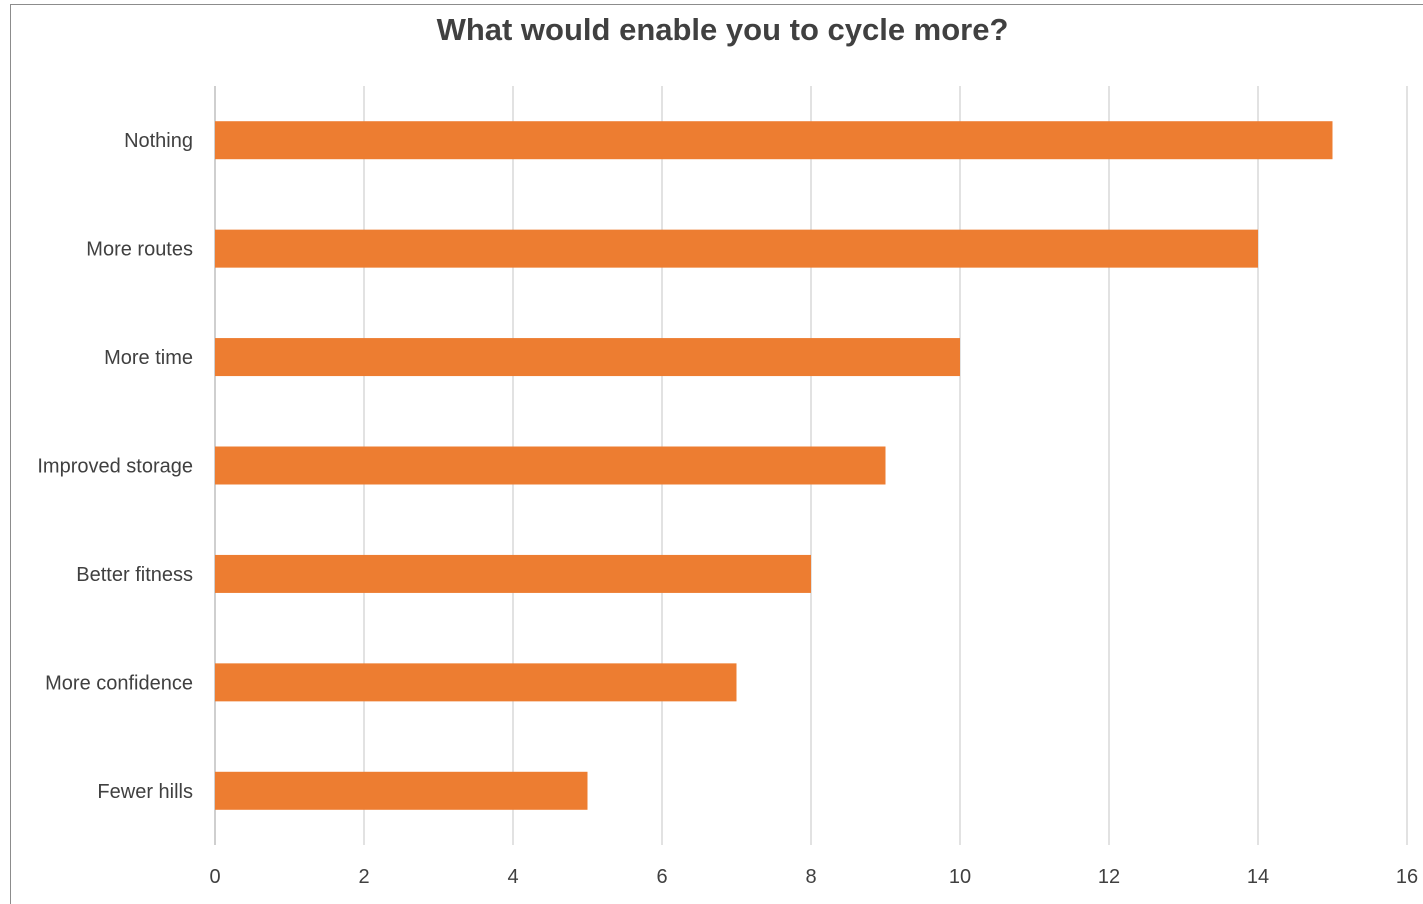  I want to click on category-label-better-fitness: Better fitness, so click(134, 575).